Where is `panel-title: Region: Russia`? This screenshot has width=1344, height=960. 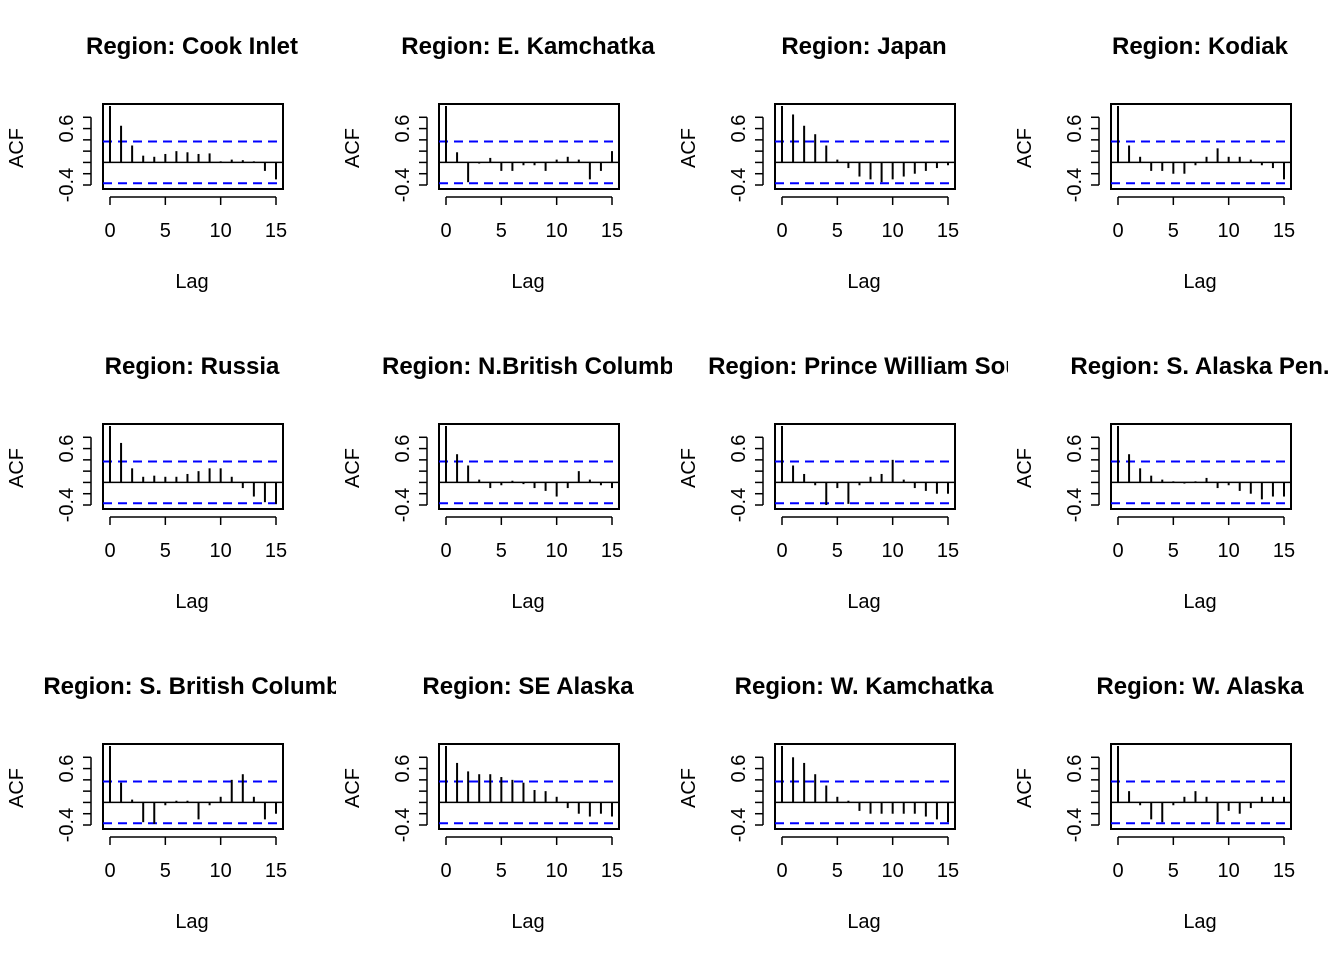
panel-title: Region: Russia is located at coordinates (192, 366).